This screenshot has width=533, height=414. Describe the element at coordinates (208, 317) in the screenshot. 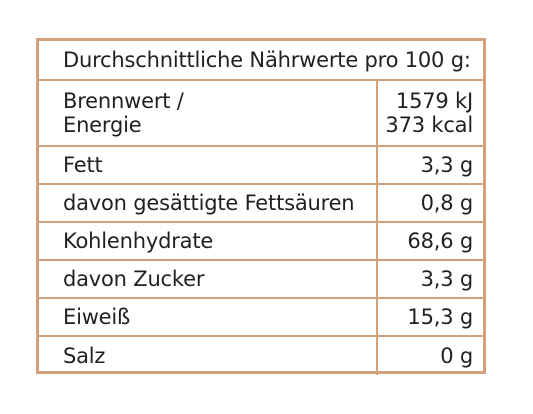

I see `row-label: Eiweiß` at that location.